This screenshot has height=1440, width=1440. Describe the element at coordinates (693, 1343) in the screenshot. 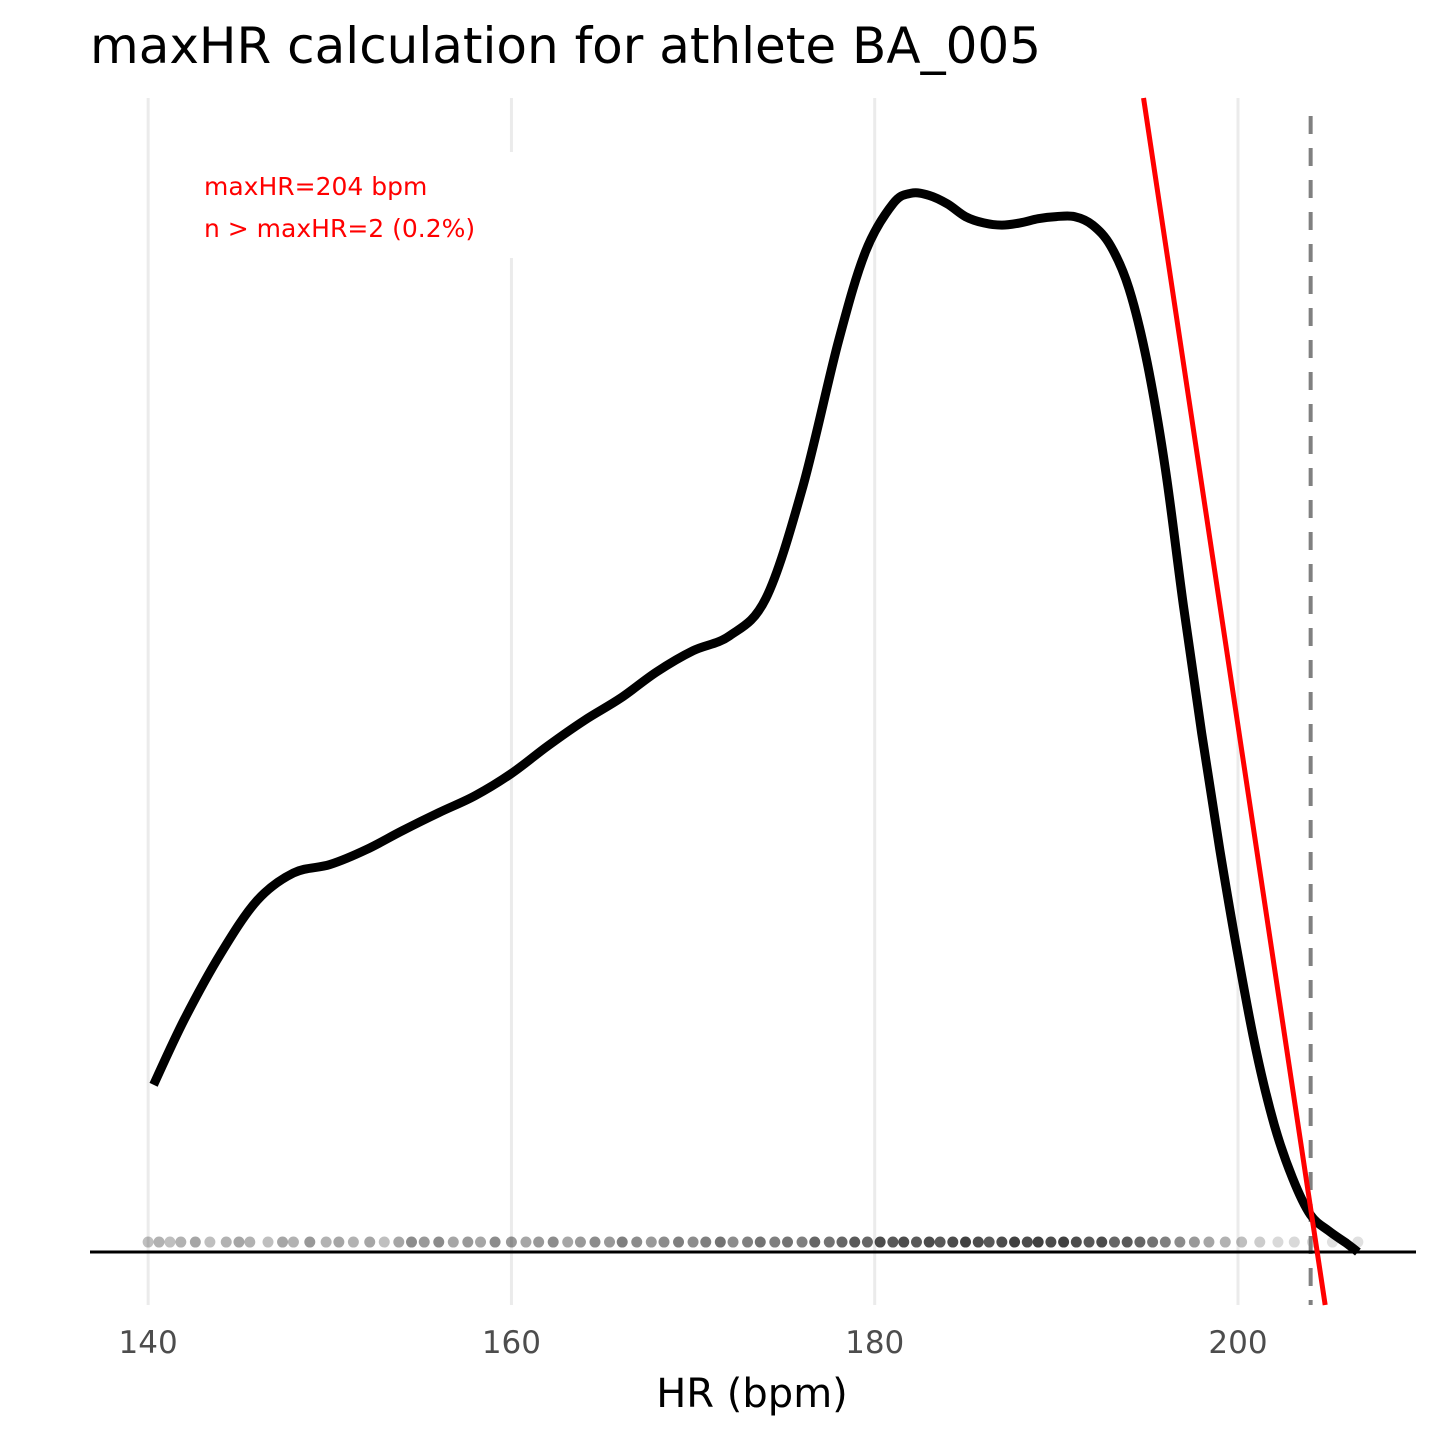

I see `x-tick-labels: 140 160 180 200` at that location.